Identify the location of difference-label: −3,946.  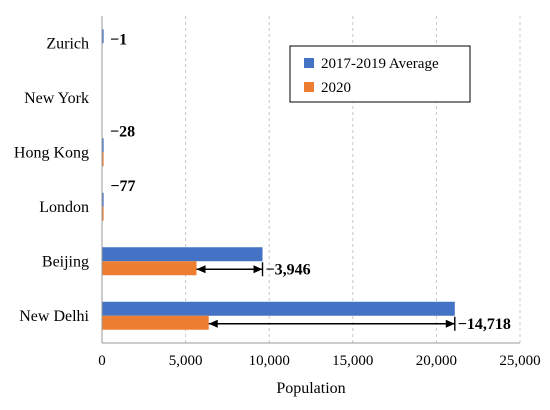
(288, 269).